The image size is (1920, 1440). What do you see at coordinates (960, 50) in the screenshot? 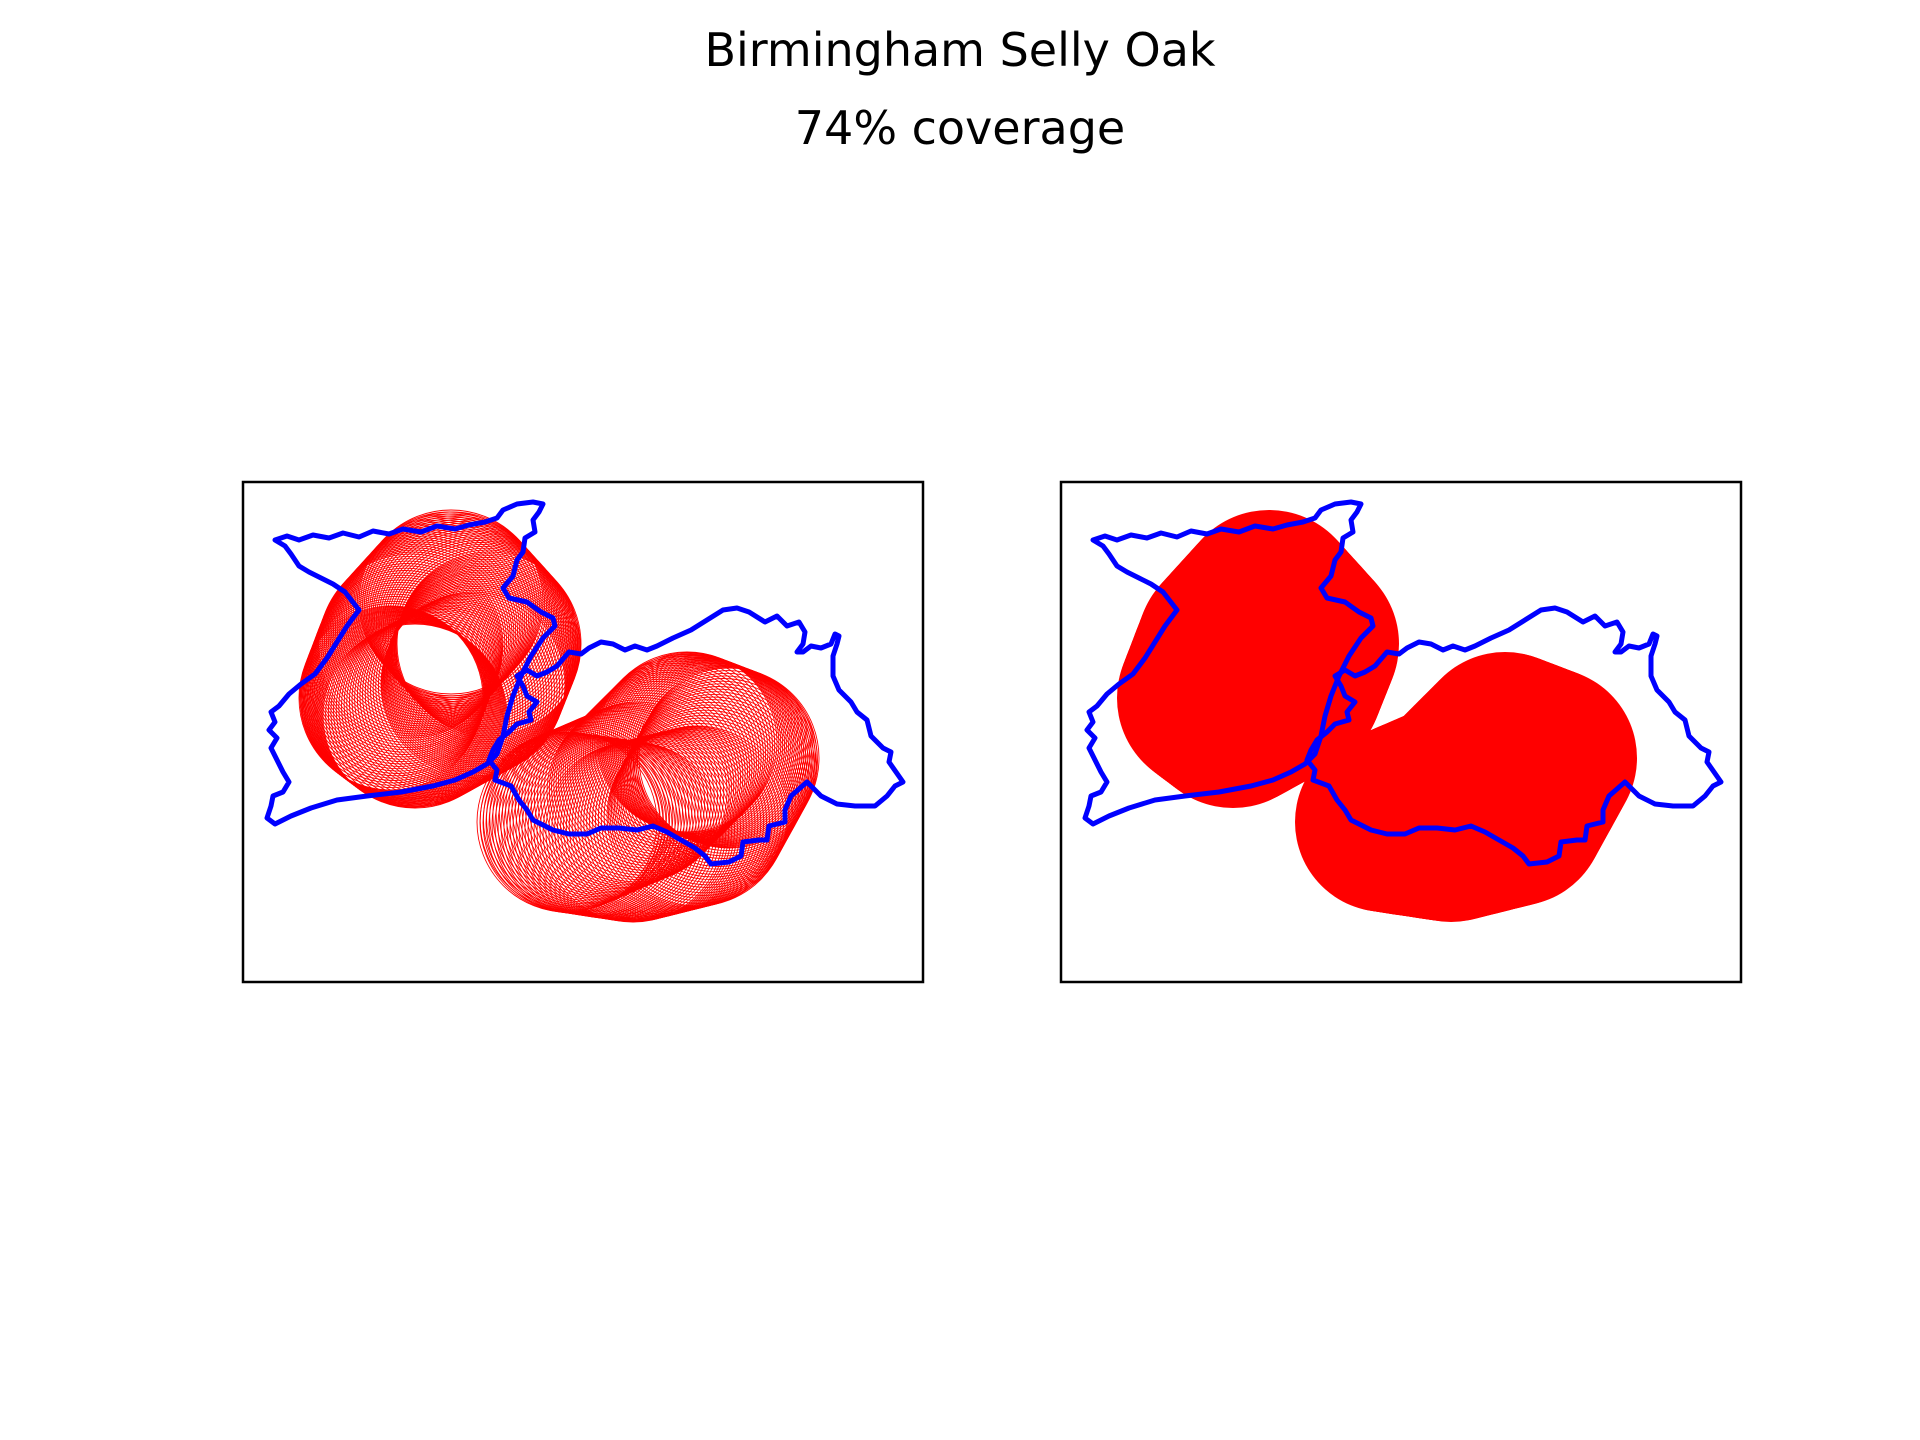
I see `figure-title: Birmingham Selly Oak` at bounding box center [960, 50].